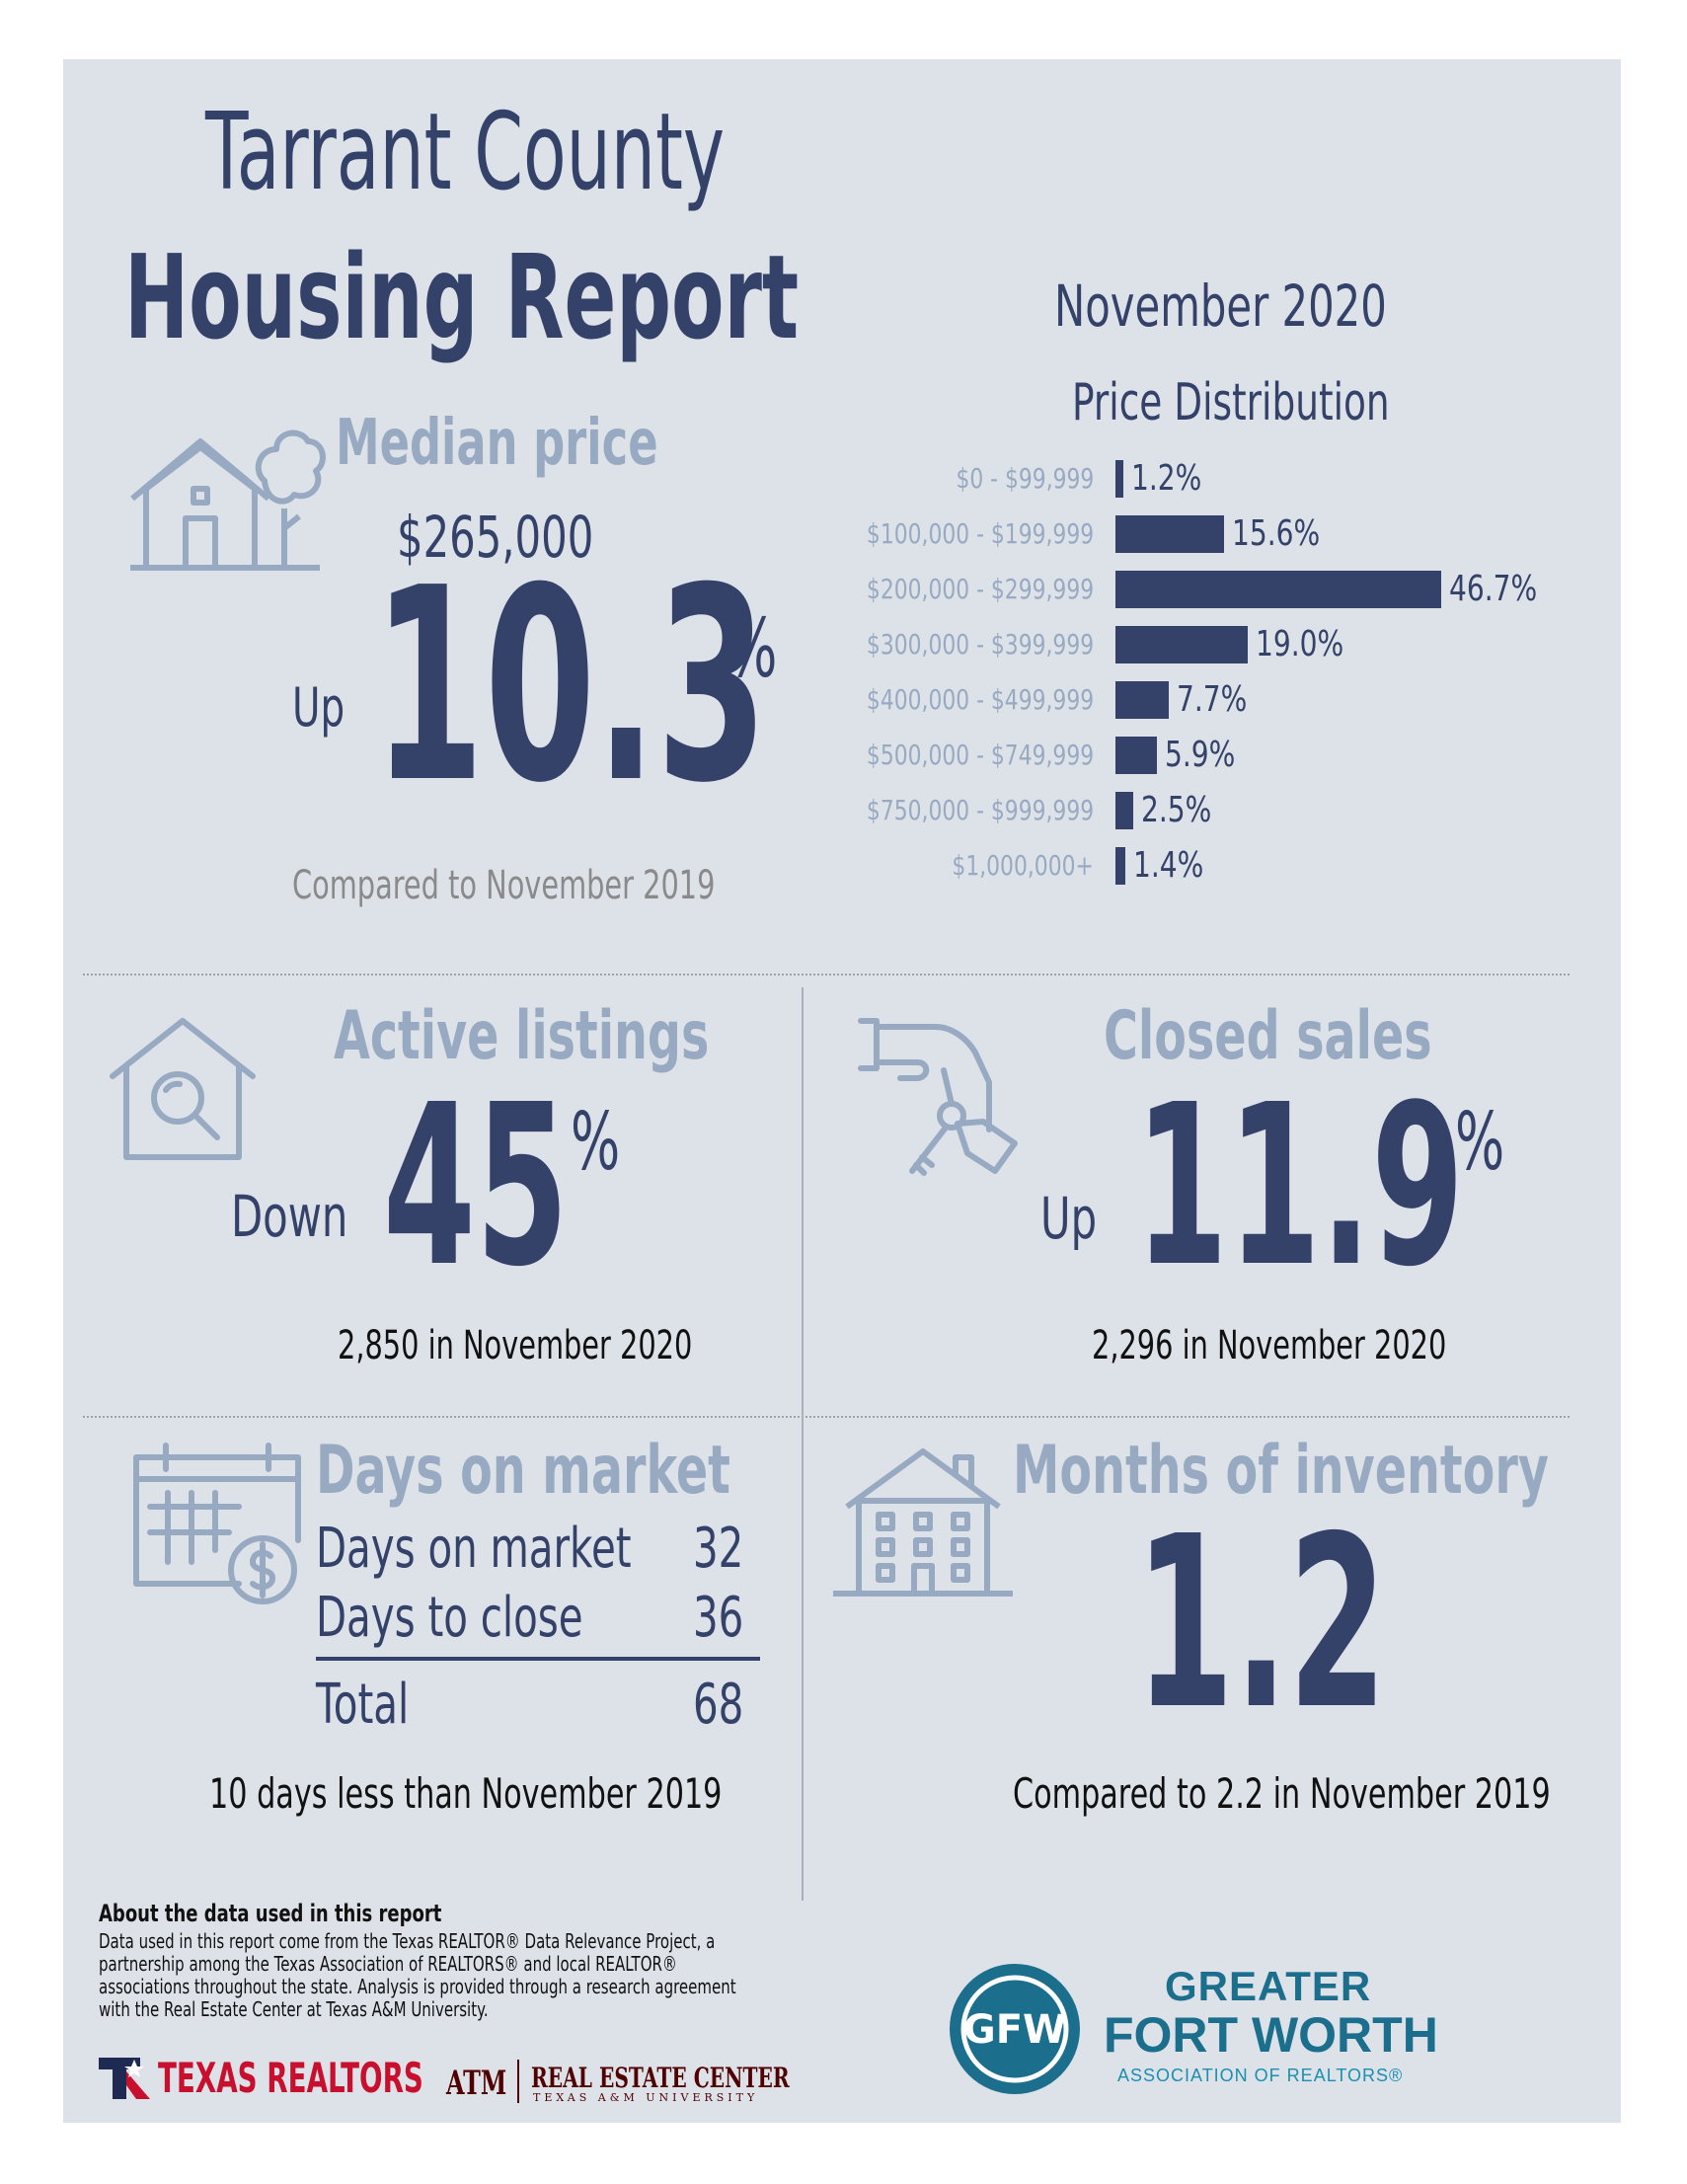 Image resolution: width=1687 pixels, height=2184 pixels. Describe the element at coordinates (980, 533) in the screenshot. I see `bar-category-label: $100,000 - $199,999` at that location.